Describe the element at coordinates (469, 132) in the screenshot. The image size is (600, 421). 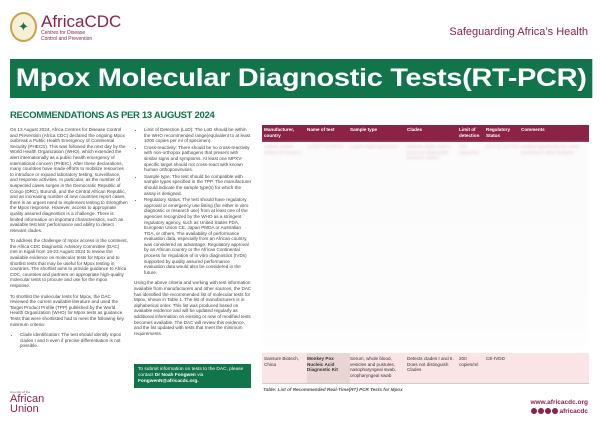
I see `header-lod: Limit of detection` at that location.